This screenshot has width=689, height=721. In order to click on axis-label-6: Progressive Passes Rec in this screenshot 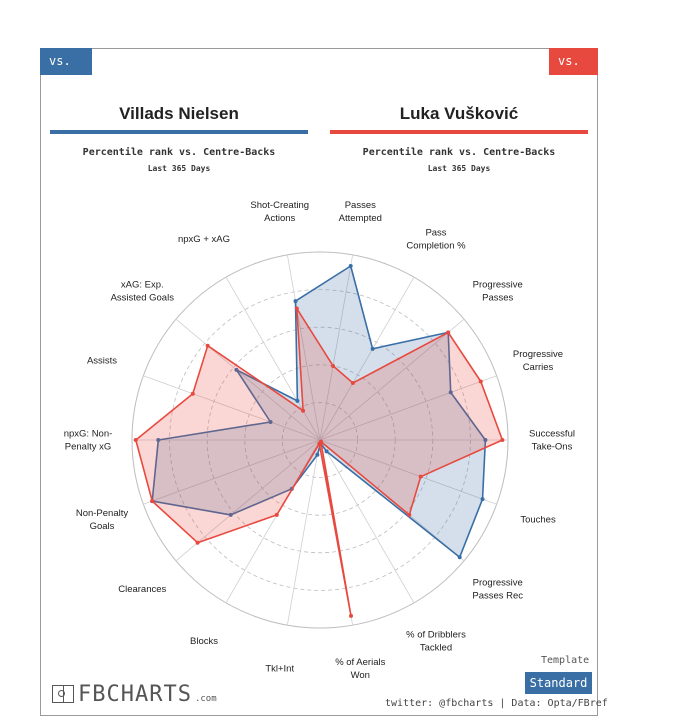, I will do `click(497, 590)`.